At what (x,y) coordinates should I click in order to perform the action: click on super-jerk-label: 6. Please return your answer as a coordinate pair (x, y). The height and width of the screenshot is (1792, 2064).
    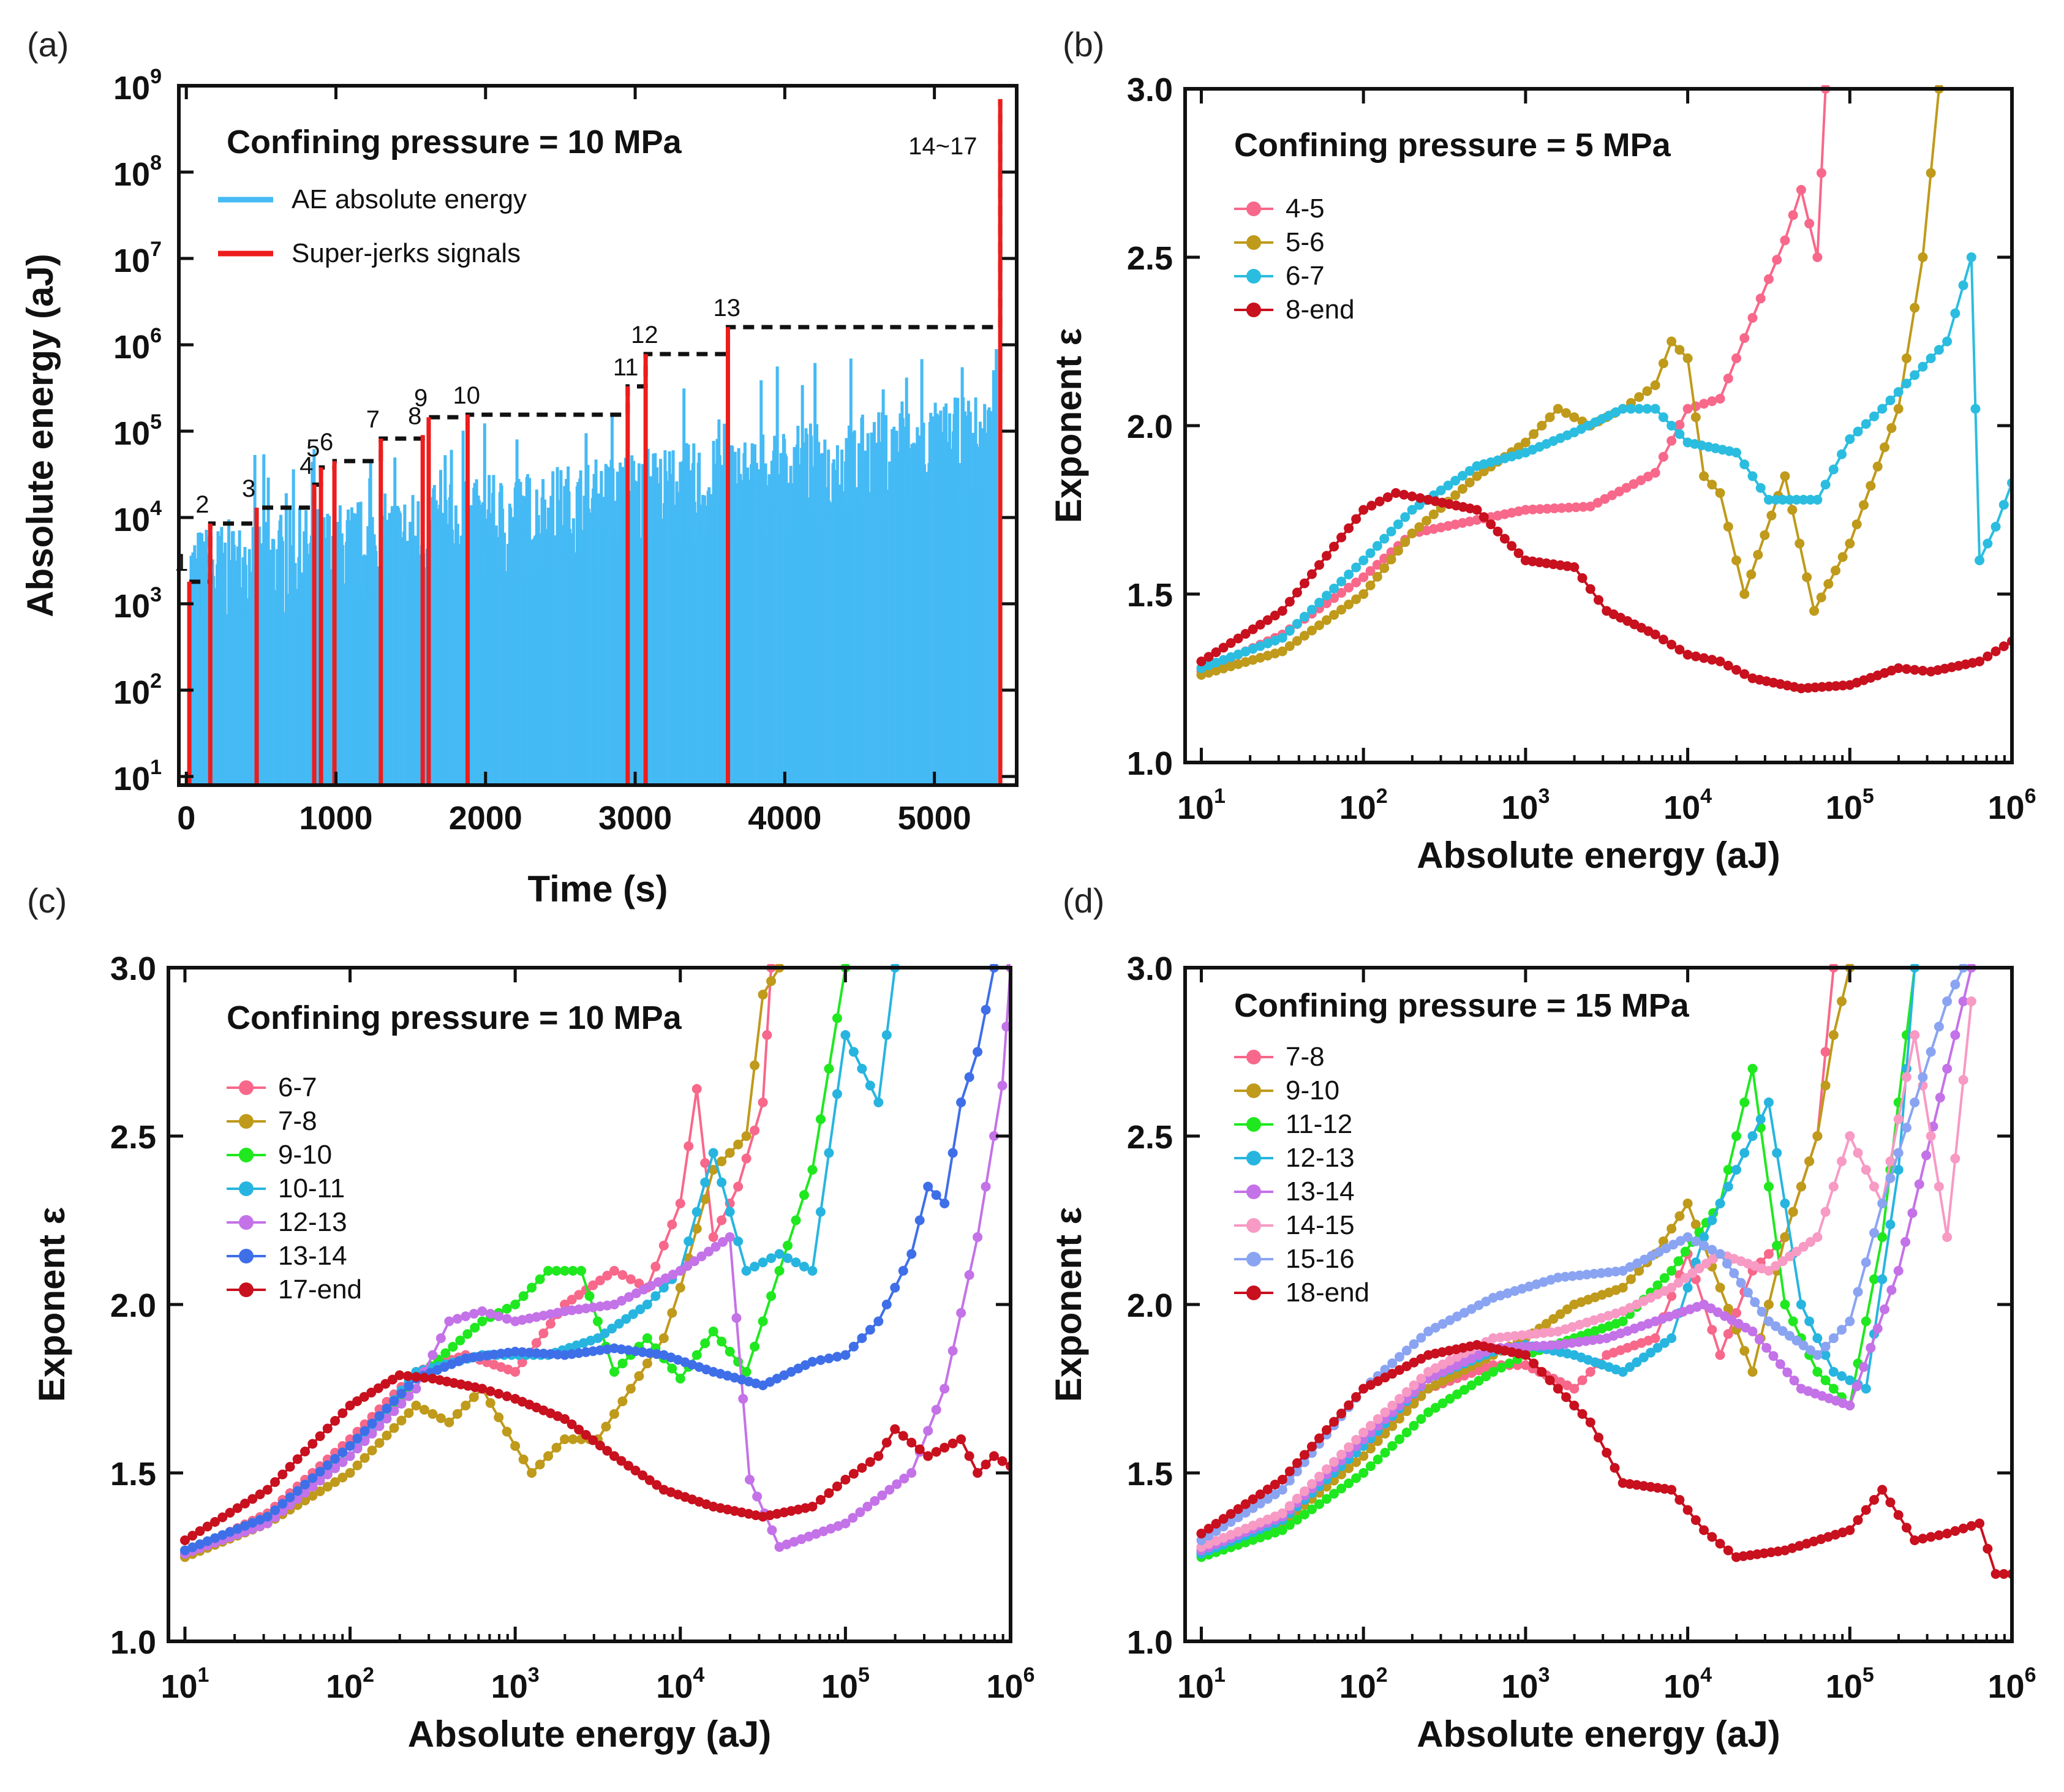
    Looking at the image, I should click on (326, 442).